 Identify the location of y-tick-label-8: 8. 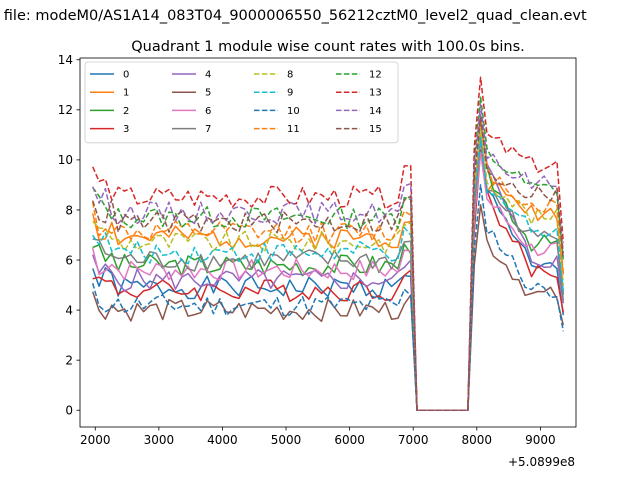
(69, 210).